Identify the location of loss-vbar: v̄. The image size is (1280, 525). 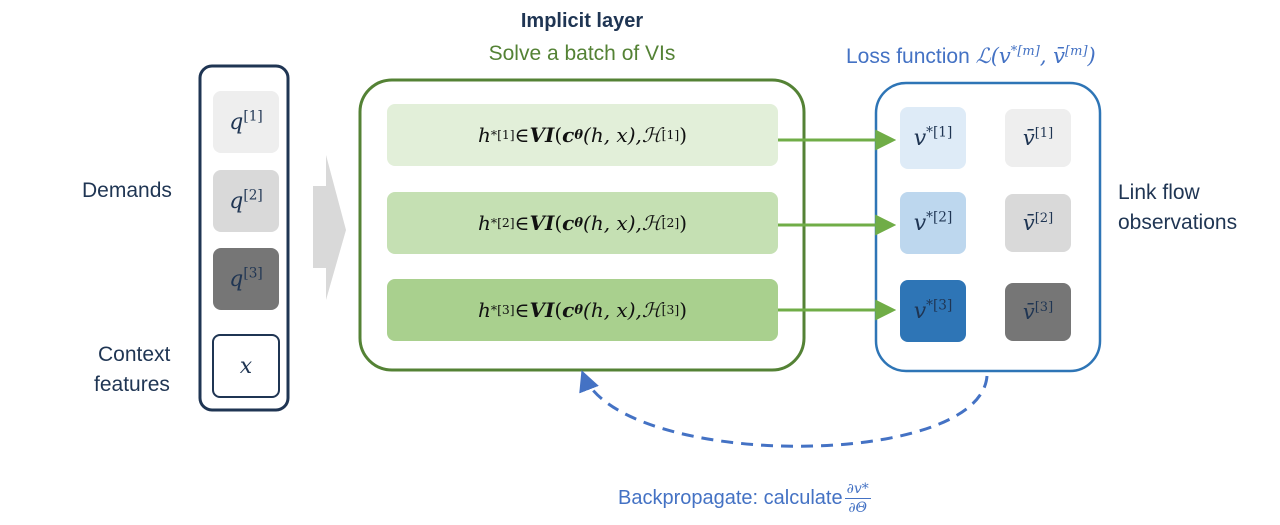
(1059, 56).